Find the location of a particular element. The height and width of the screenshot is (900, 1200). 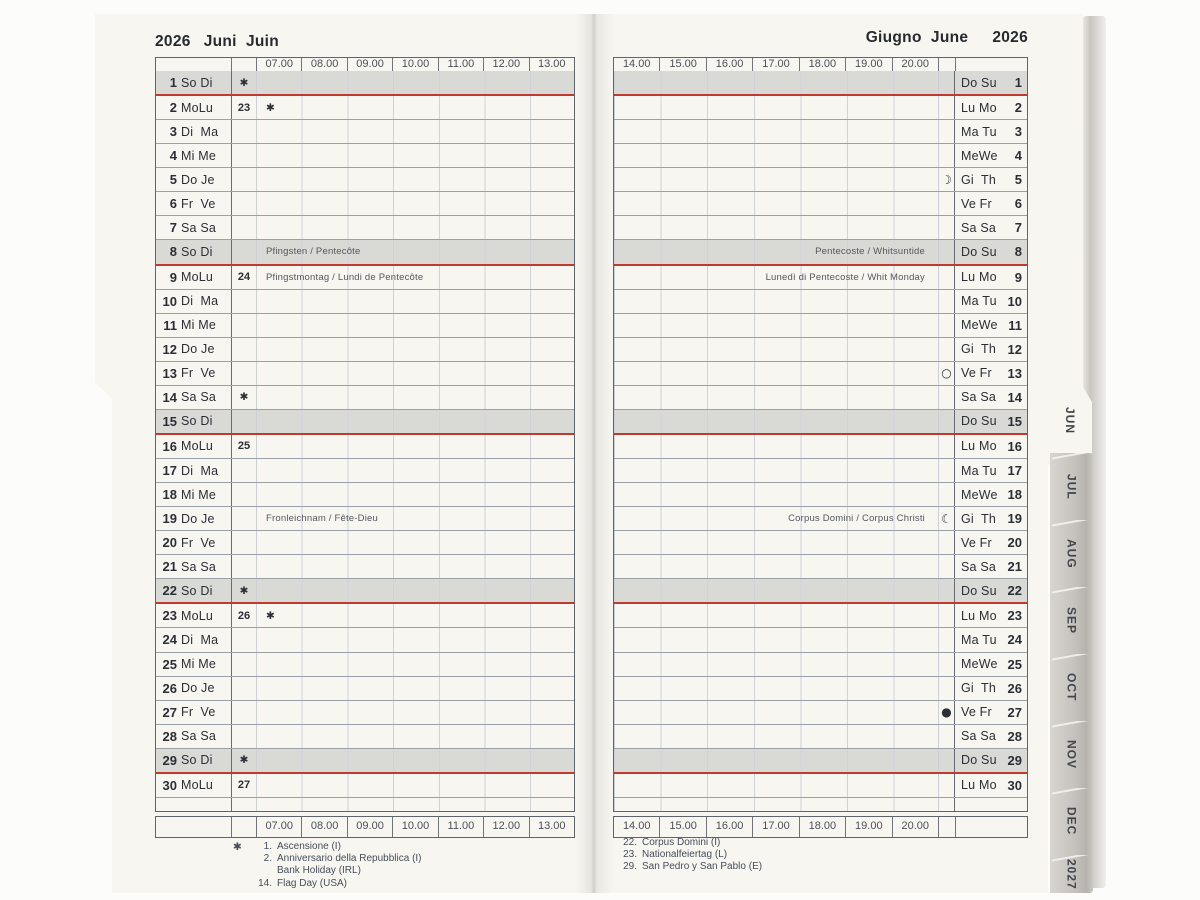

footnote-number: 23. is located at coordinates (630, 855).